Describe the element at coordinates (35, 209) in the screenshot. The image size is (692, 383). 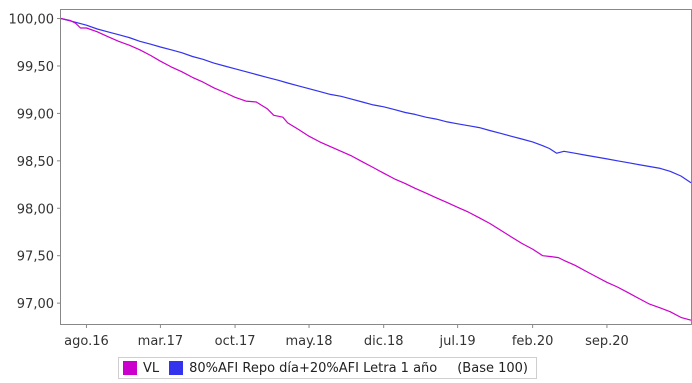
I see `y-tick-label: 98,00` at that location.